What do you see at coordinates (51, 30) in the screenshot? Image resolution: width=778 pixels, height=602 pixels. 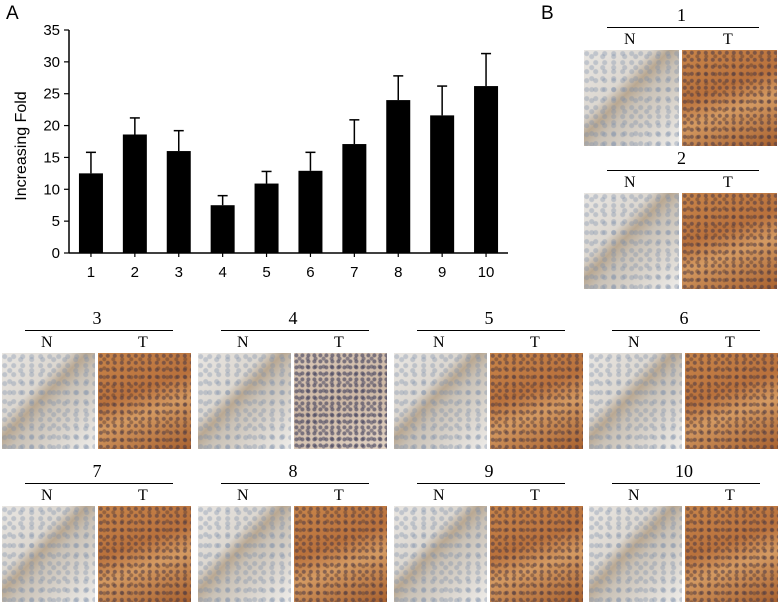 I see `y-tick-label: 35` at bounding box center [51, 30].